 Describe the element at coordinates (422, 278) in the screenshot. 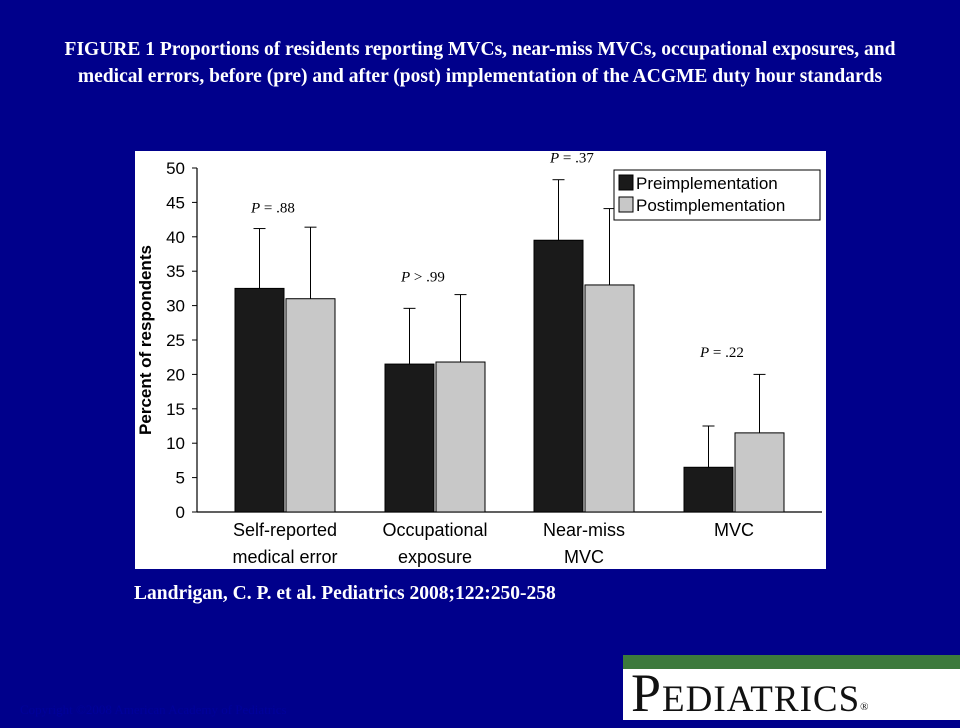

I see `p-value-annotation: P > .99` at that location.